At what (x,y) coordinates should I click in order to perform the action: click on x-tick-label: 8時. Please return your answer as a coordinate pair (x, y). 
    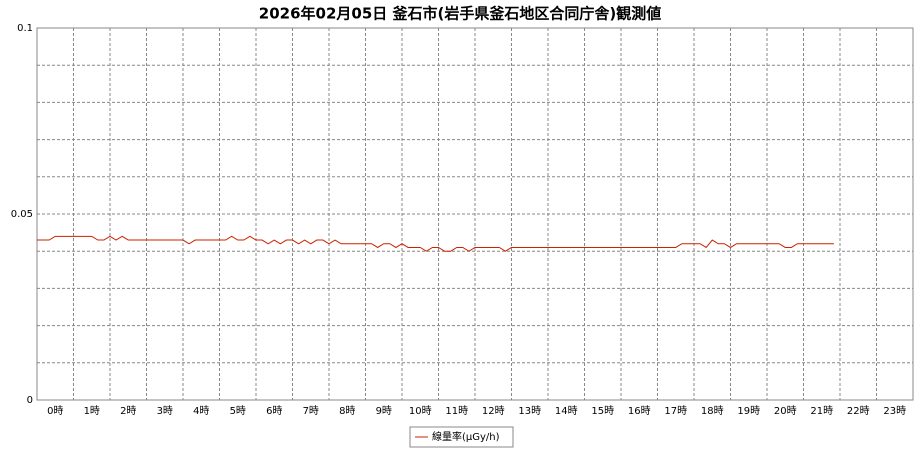
    Looking at the image, I should click on (347, 411).